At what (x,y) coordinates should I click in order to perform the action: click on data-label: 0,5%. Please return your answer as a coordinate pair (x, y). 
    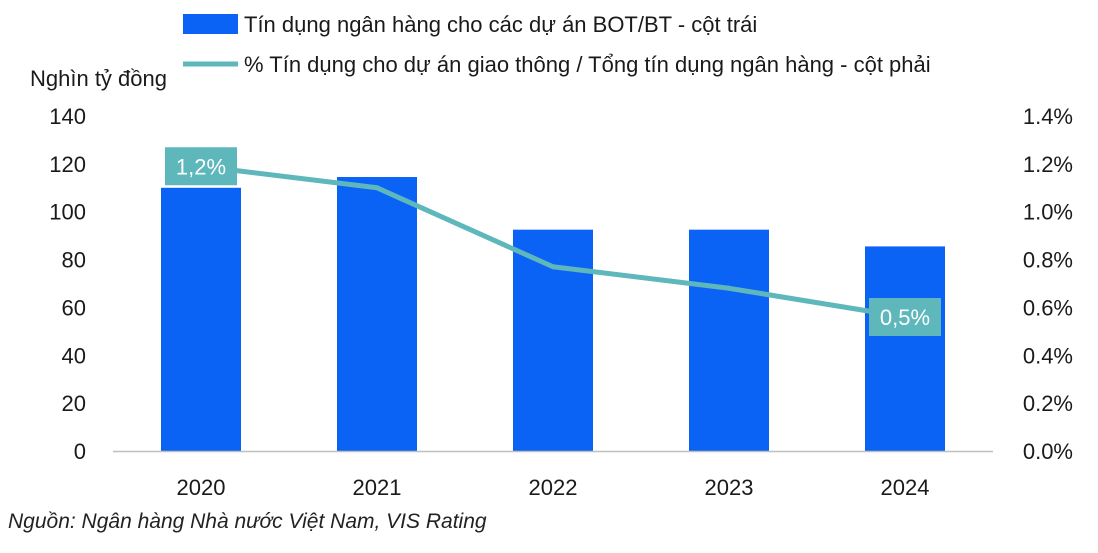
    Looking at the image, I should click on (905, 317).